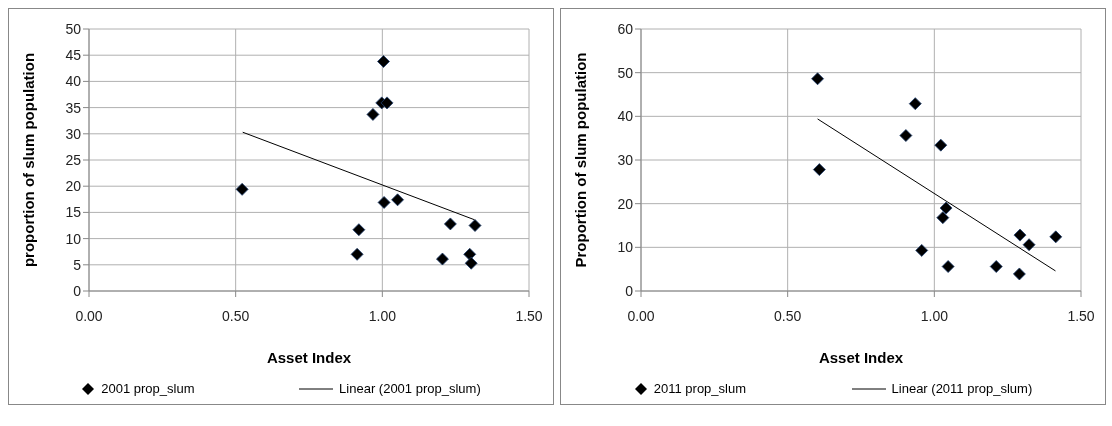 Image resolution: width=1112 pixels, height=426 pixels. What do you see at coordinates (581, 160) in the screenshot?
I see `y-axis-title: Proportion of slum population` at bounding box center [581, 160].